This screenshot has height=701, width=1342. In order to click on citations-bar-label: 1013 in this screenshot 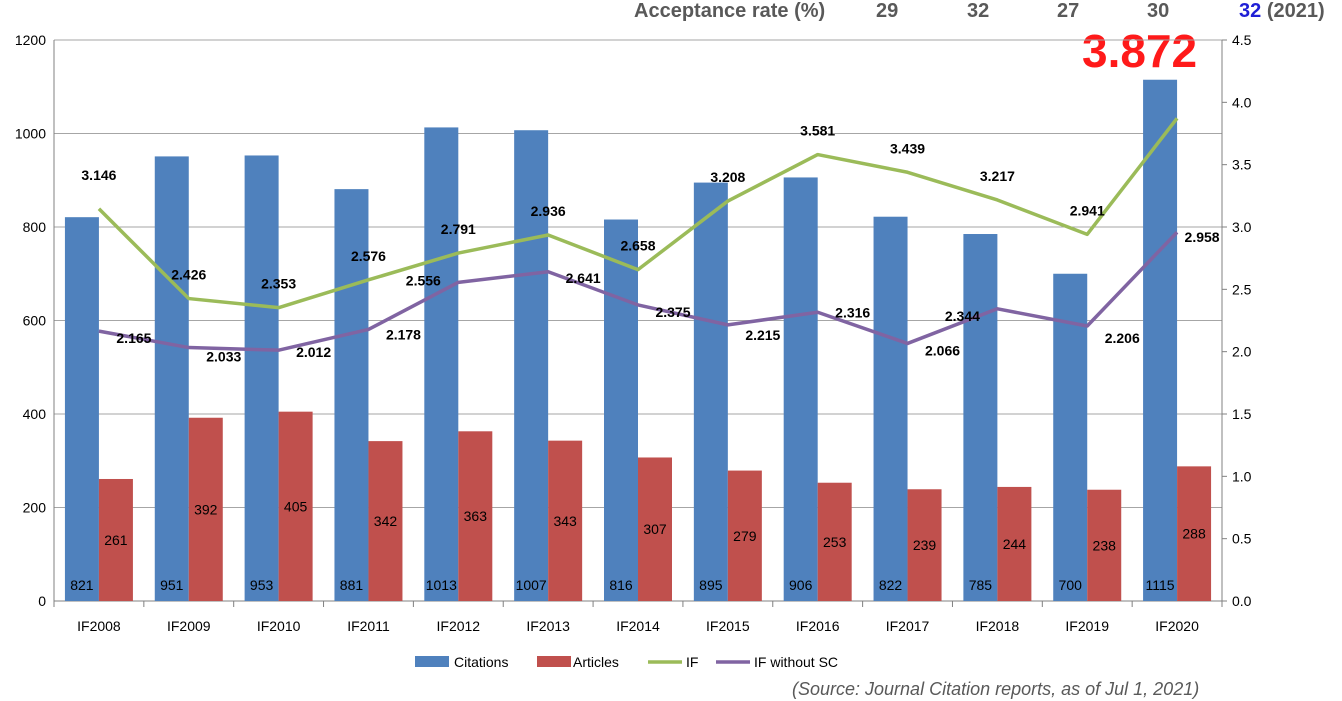, I will do `click(441, 585)`.